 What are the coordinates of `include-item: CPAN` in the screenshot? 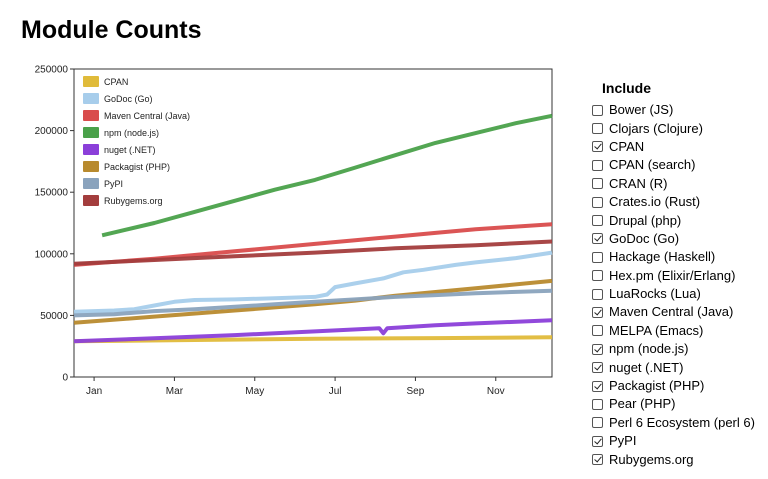 It's located at (680, 147).